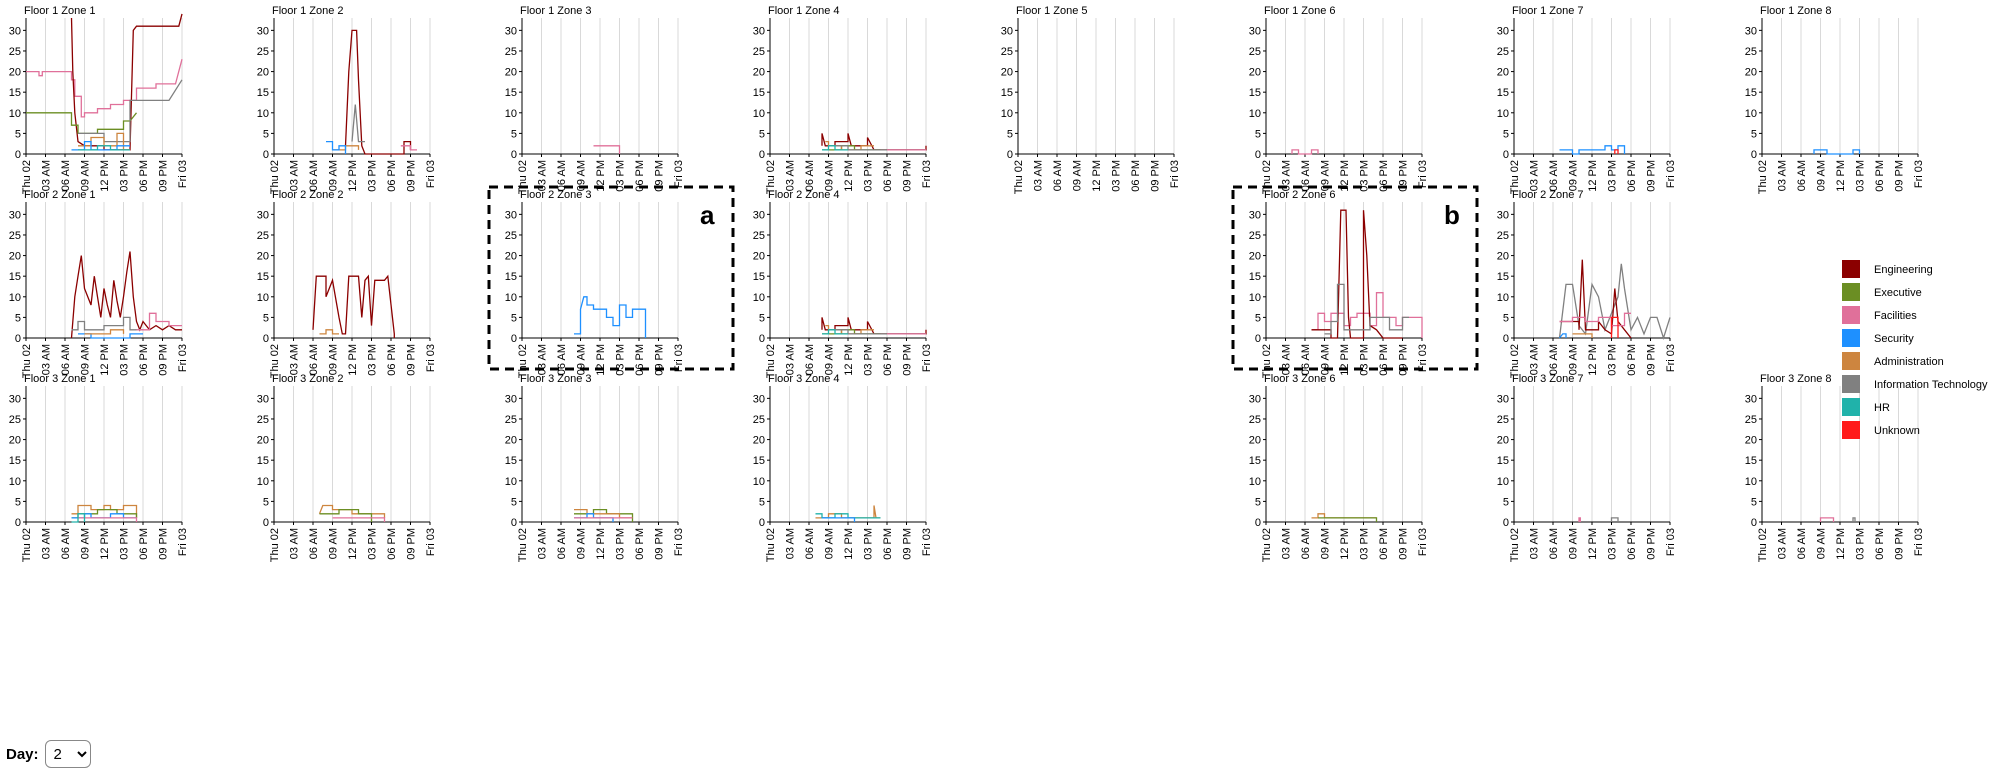  What do you see at coordinates (556, 379) in the screenshot?
I see `panel-title: Floor 3 Zone 3` at bounding box center [556, 379].